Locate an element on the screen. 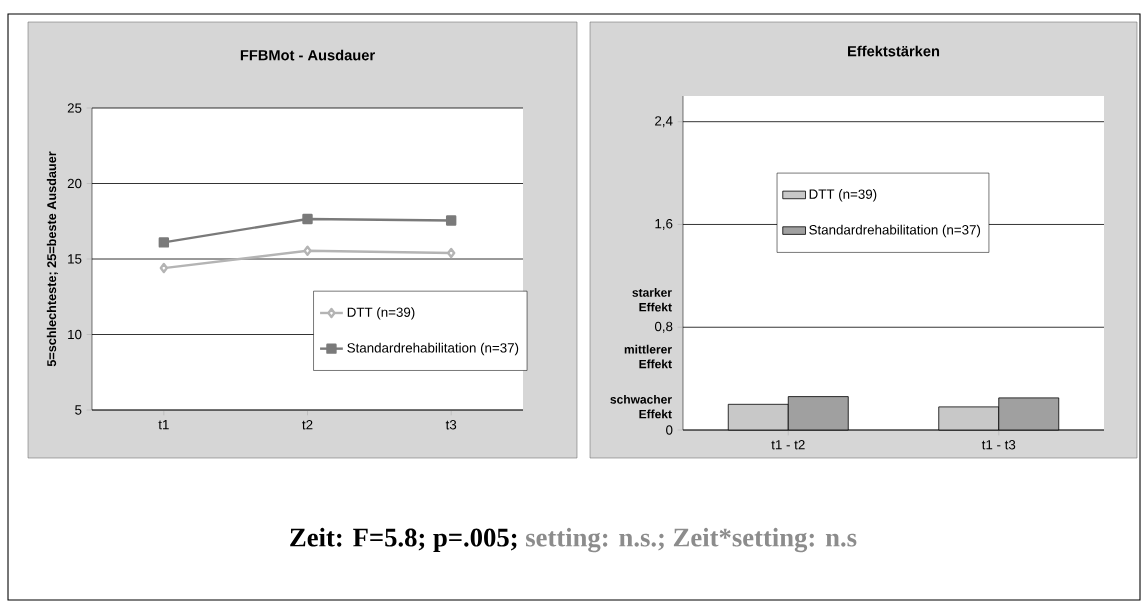 The image size is (1145, 612). y-tick-label: 15 is located at coordinates (75, 259).